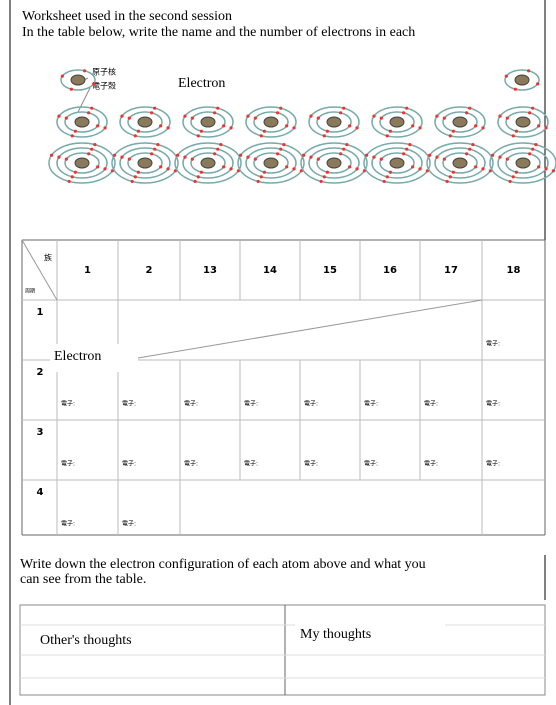 The width and height of the screenshot is (556, 705). I want to click on period-number: 4, so click(40, 492).